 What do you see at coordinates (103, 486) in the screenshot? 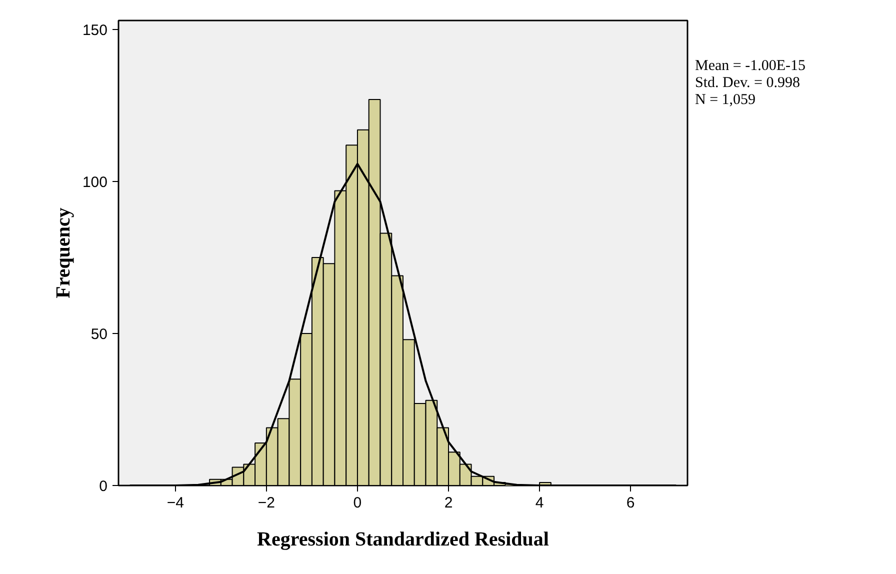
I see `y-tick-label: 0` at bounding box center [103, 486].